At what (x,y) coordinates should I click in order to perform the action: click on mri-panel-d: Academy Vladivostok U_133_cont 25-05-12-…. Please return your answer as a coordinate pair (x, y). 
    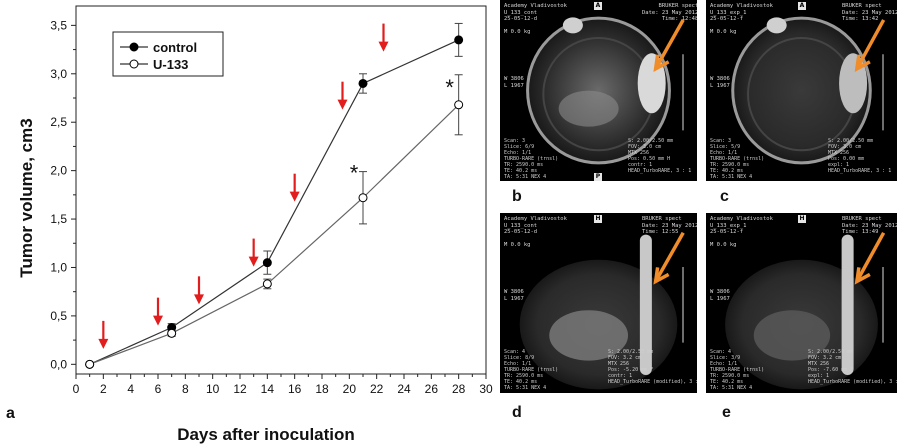
    Looking at the image, I should click on (598, 303).